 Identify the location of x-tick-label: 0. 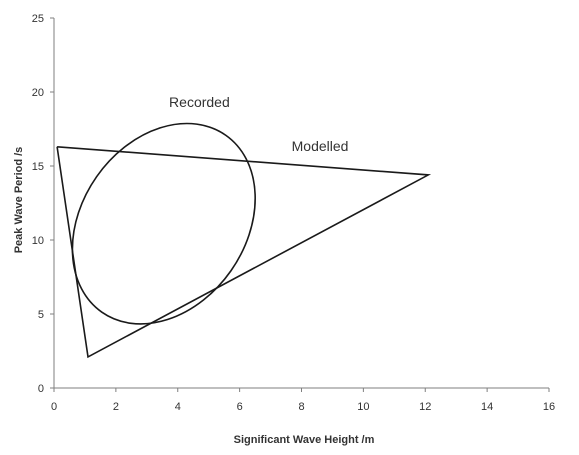
(54, 407).